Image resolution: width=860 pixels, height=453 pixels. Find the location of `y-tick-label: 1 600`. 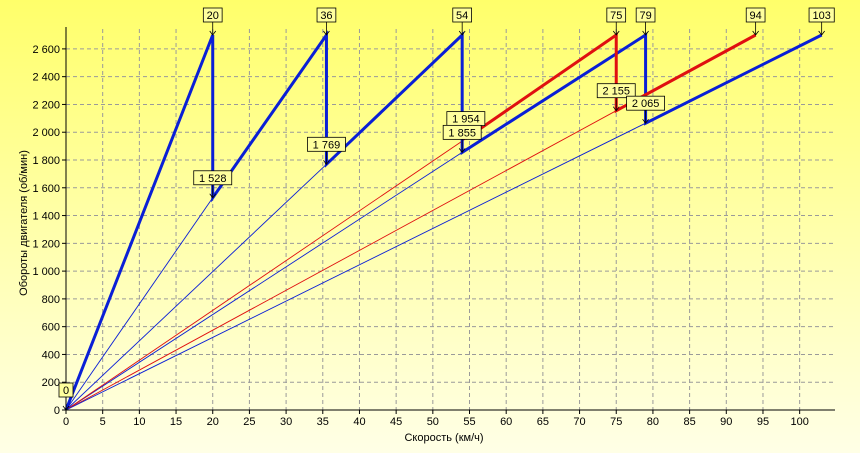

y-tick-label: 1 600 is located at coordinates (46, 189).